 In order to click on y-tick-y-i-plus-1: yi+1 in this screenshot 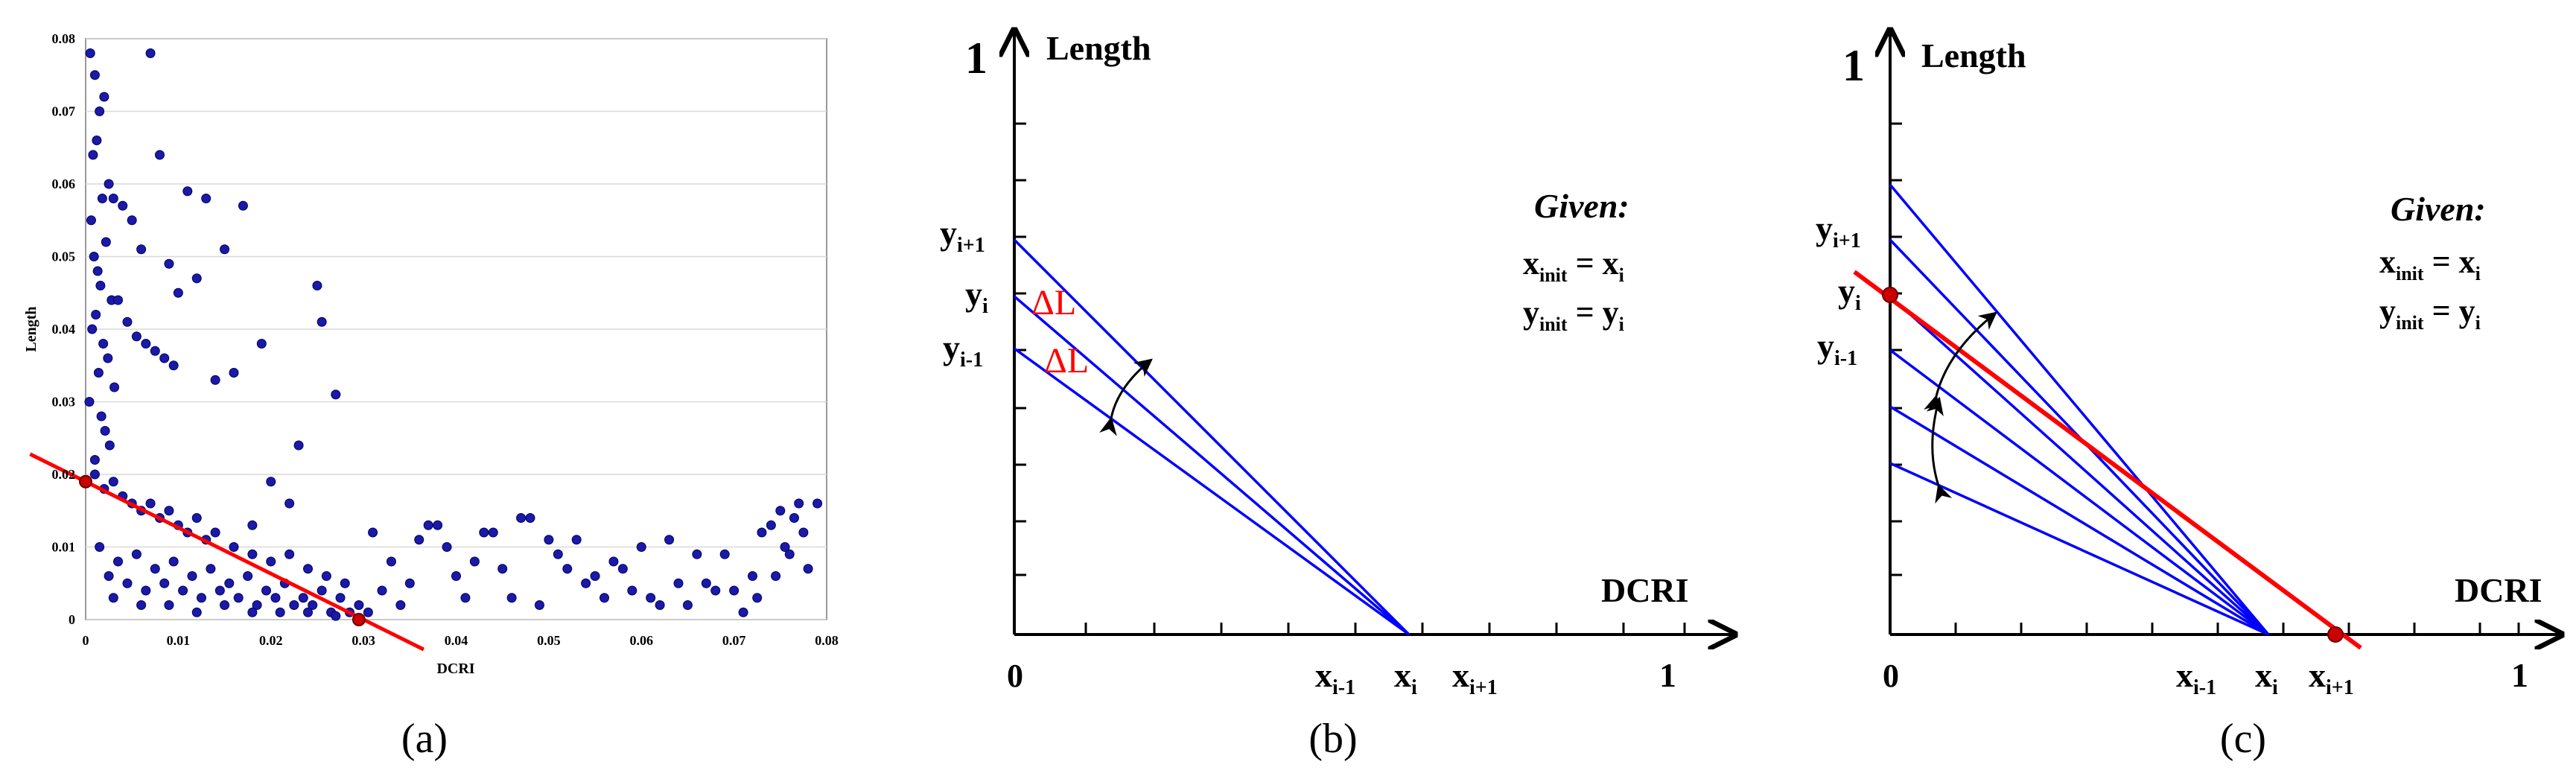, I will do `click(1838, 230)`.